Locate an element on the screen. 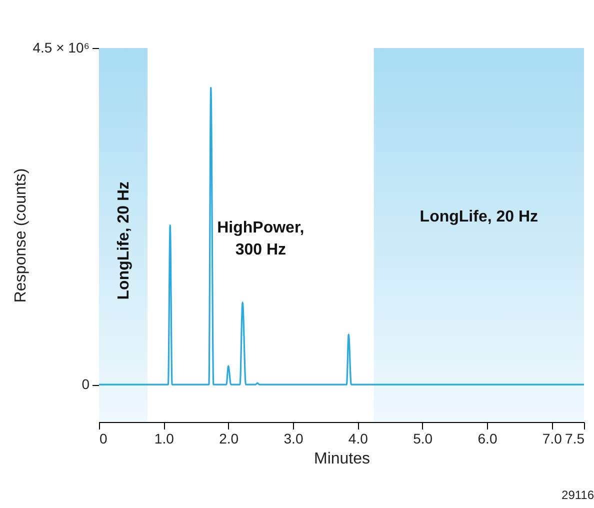 The width and height of the screenshot is (594, 508). x-tick-label: 3.0 is located at coordinates (294, 438).